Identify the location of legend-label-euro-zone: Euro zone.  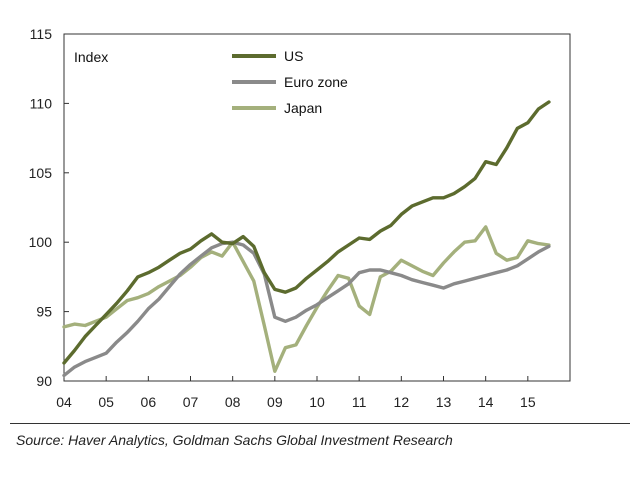
(316, 82).